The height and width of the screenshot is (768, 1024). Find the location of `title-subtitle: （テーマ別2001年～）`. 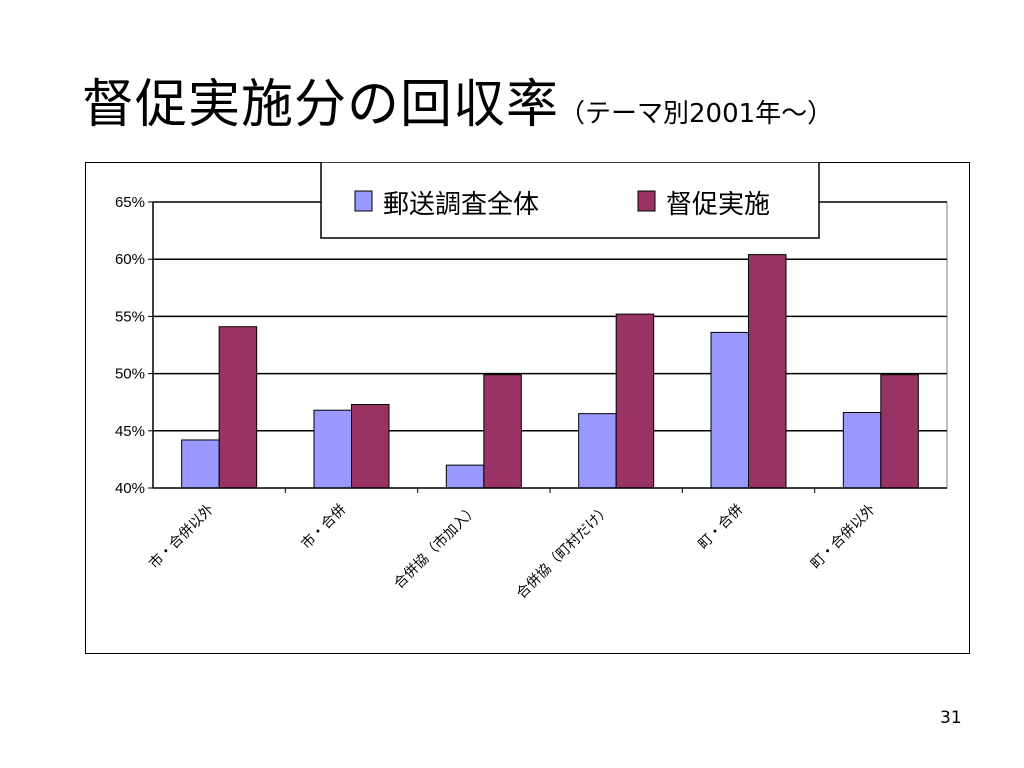

title-subtitle: （テーマ別2001年～） is located at coordinates (696, 114).